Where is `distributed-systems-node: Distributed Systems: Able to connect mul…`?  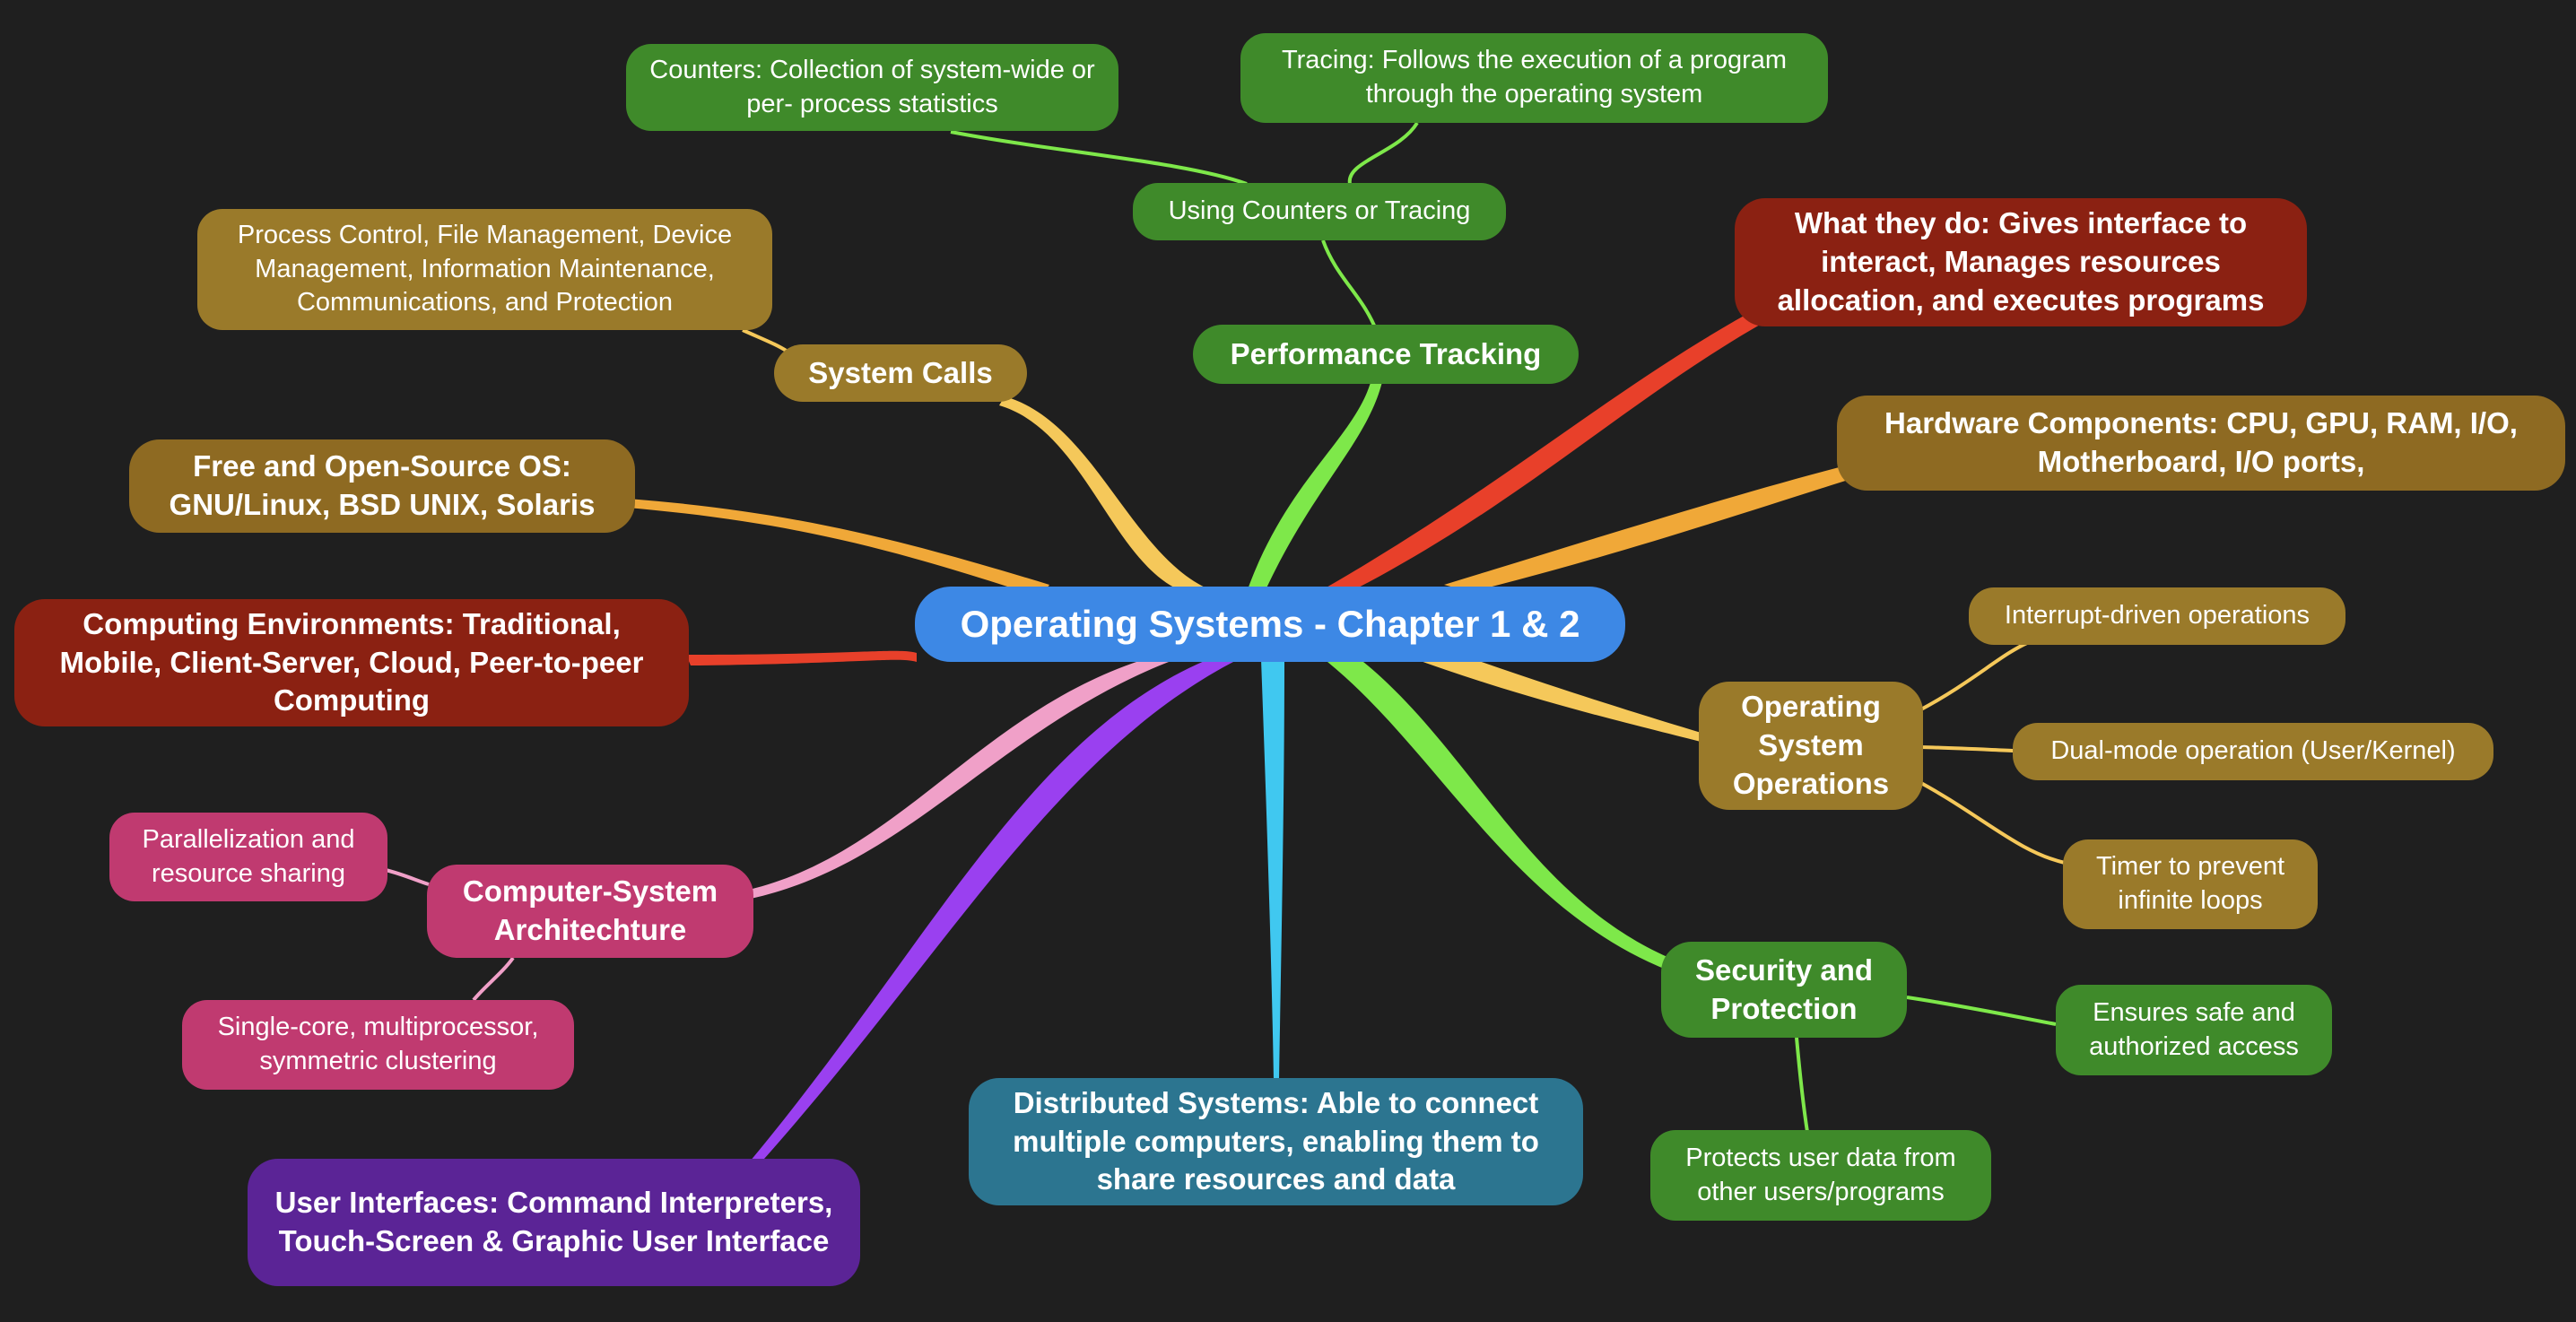 distributed-systems-node: Distributed Systems: Able to connect mul… is located at coordinates (1276, 1141).